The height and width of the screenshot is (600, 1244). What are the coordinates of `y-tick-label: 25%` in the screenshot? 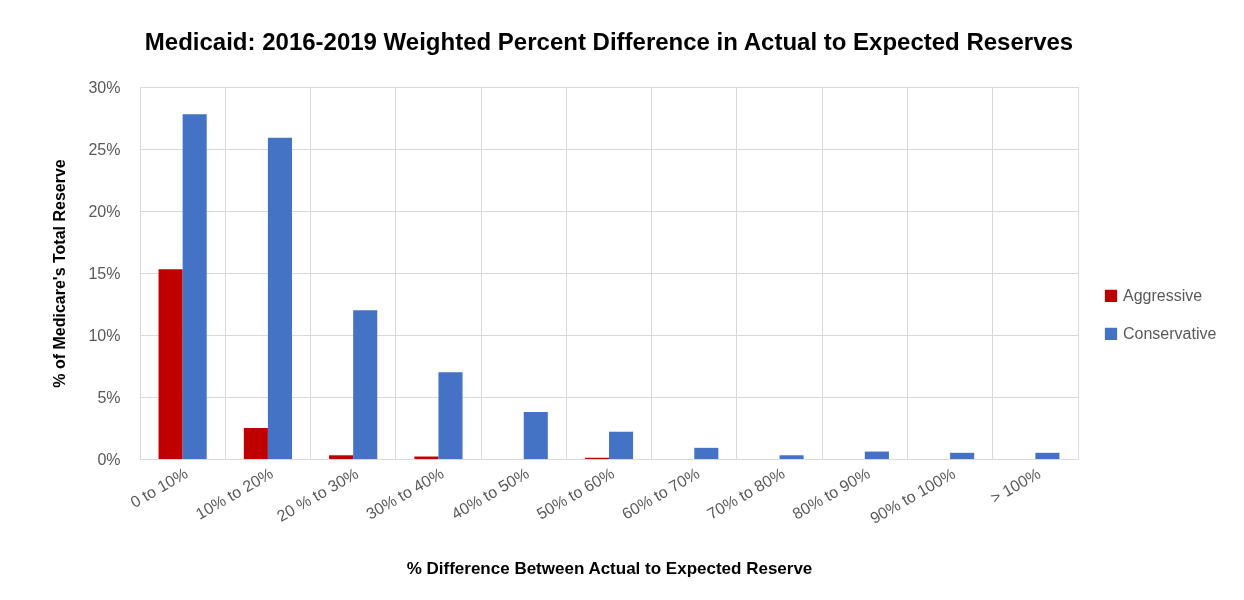 It's located at (104, 149).